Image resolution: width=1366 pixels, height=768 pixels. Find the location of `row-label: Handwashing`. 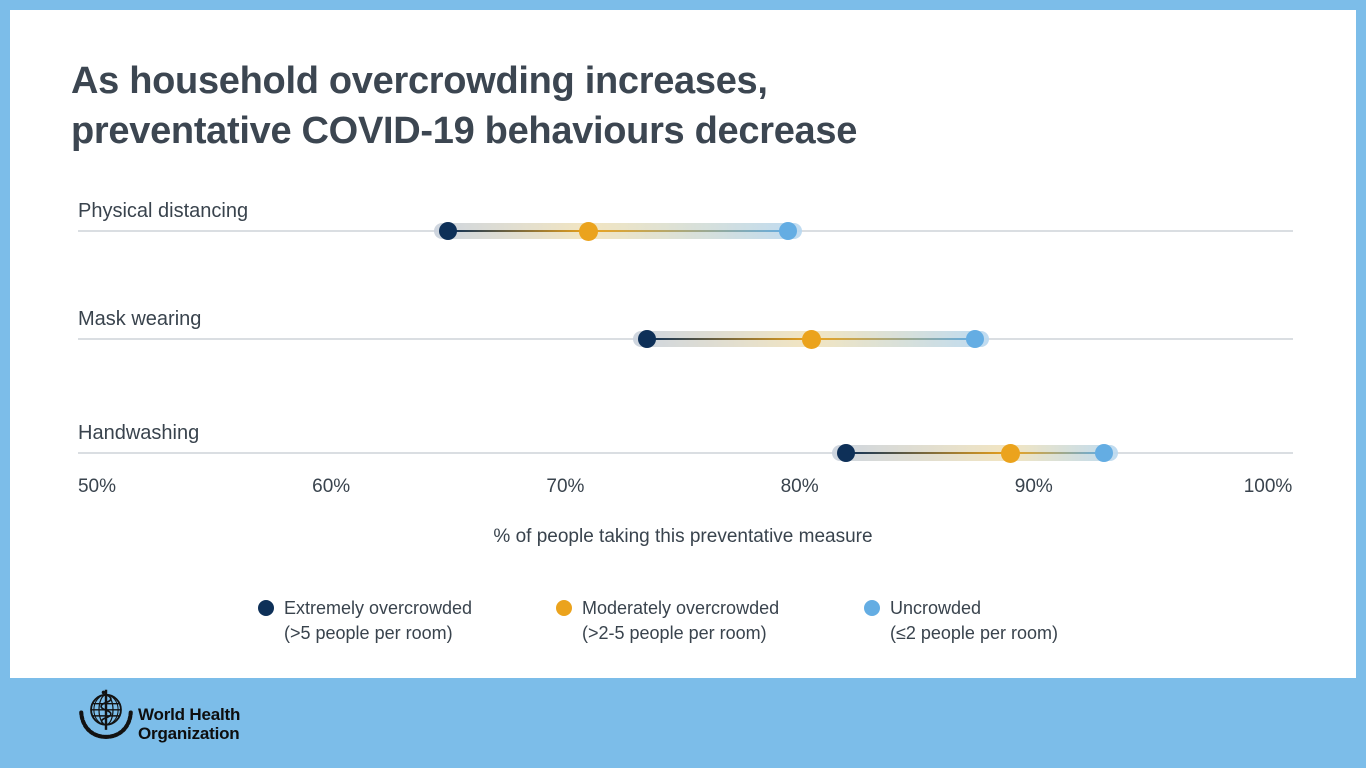

row-label: Handwashing is located at coordinates (139, 433).